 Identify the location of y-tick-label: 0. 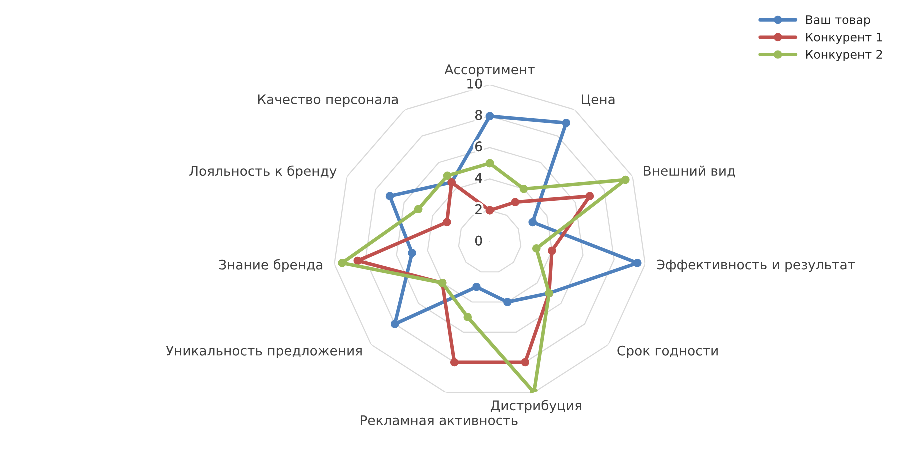
(479, 241).